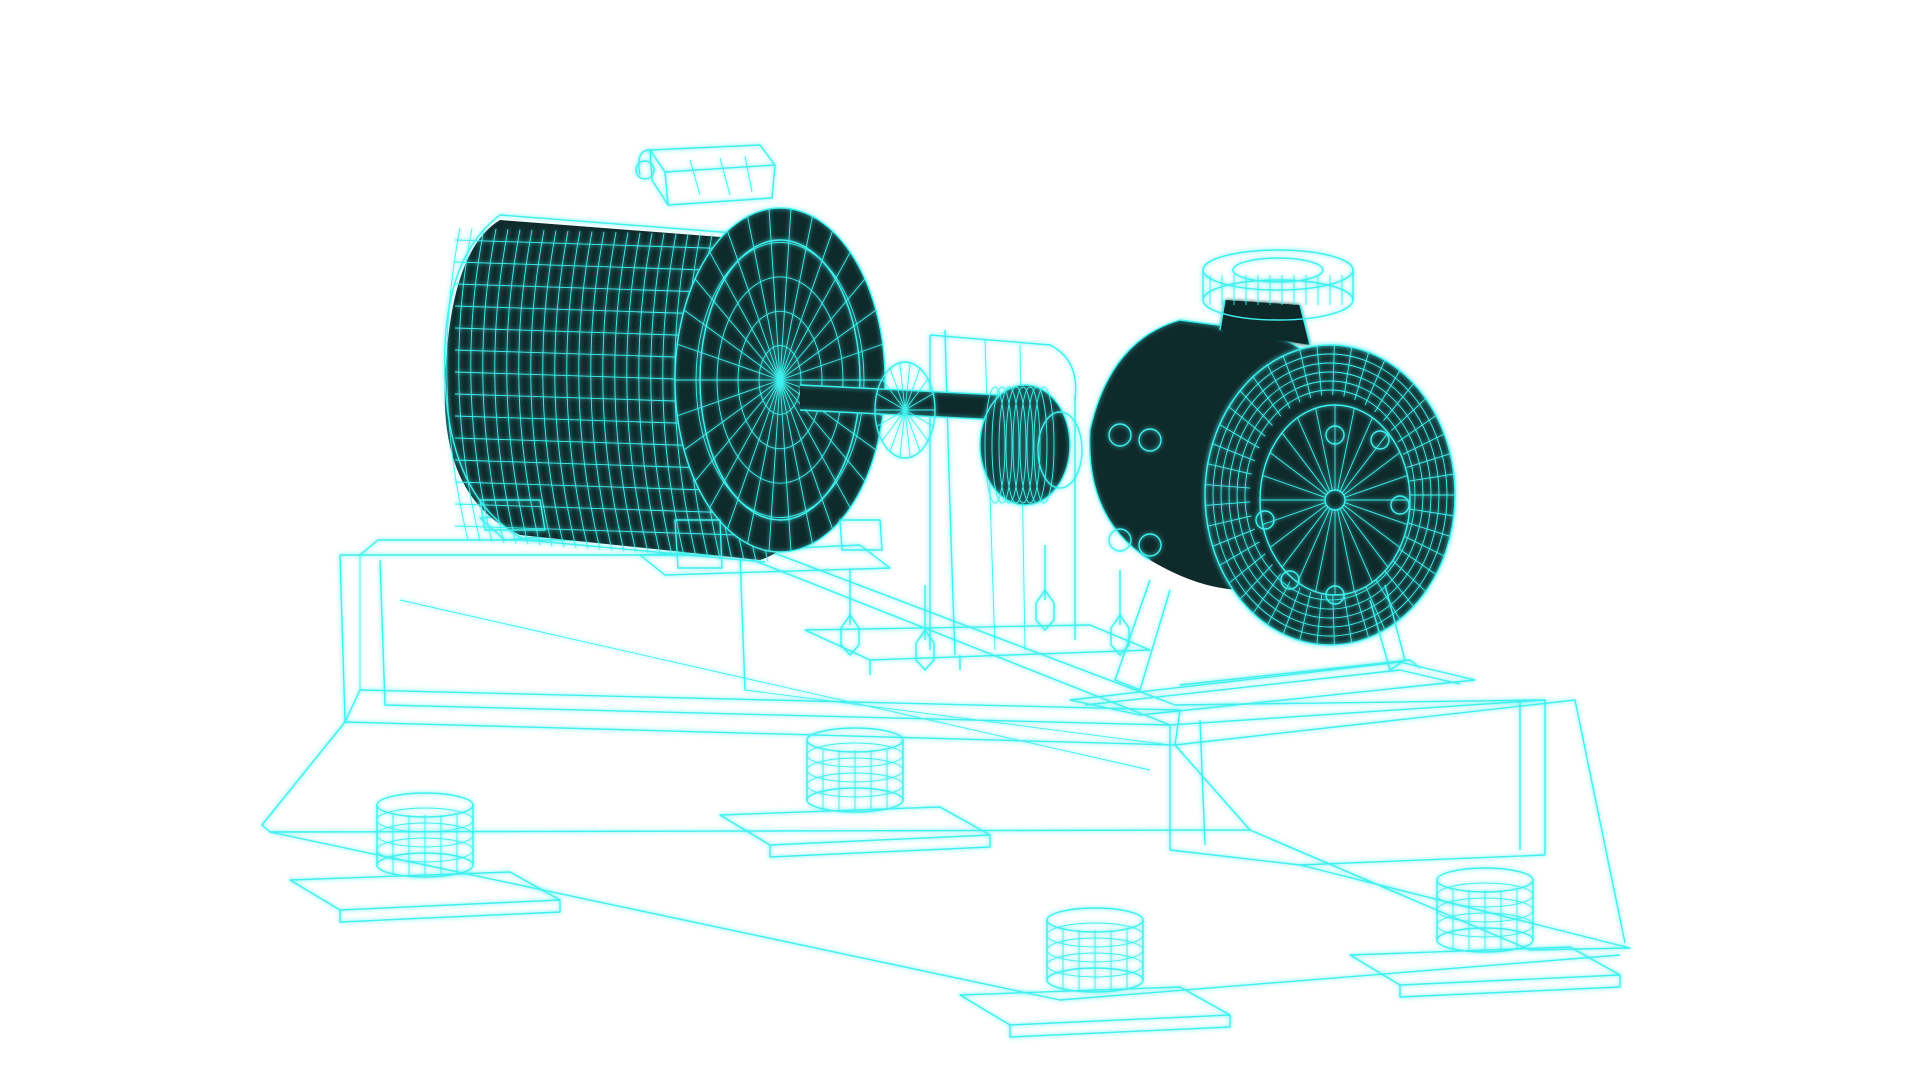 Image resolution: width=1920 pixels, height=1080 pixels. Describe the element at coordinates (1260, 635) in the screenshot. I see `pump-supports` at that location.